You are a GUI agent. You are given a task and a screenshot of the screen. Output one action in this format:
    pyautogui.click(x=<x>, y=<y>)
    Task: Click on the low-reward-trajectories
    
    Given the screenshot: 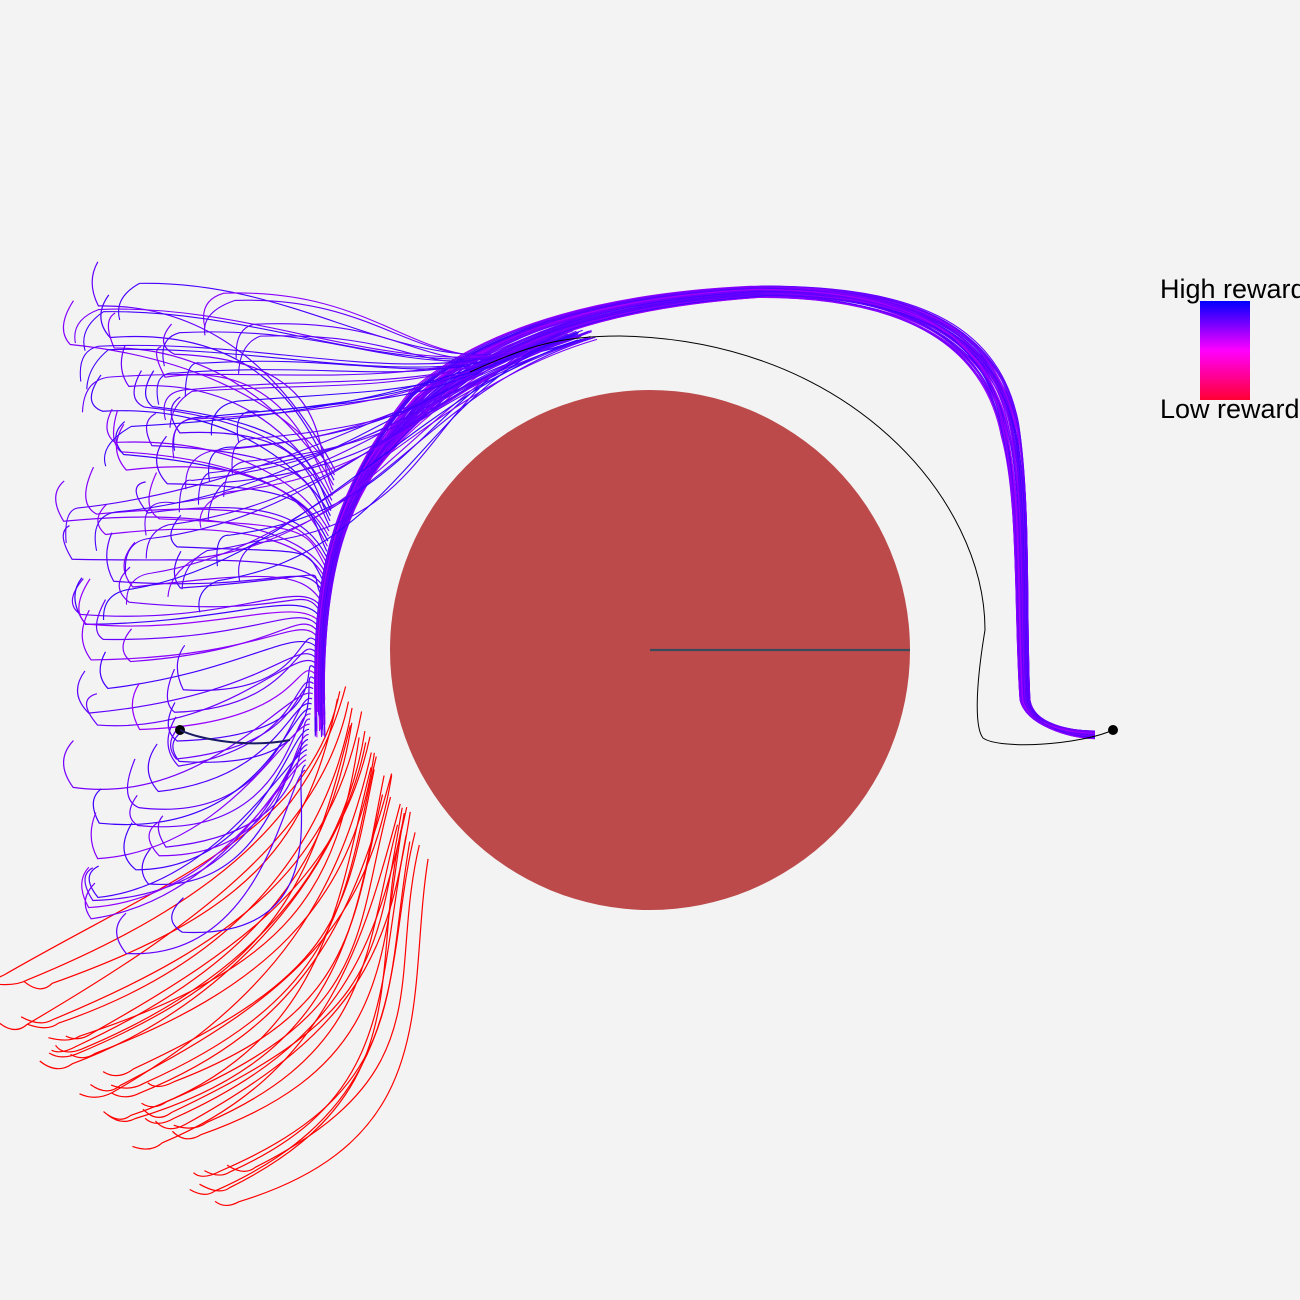 What is the action you would take?
    pyautogui.click(x=214, y=946)
    